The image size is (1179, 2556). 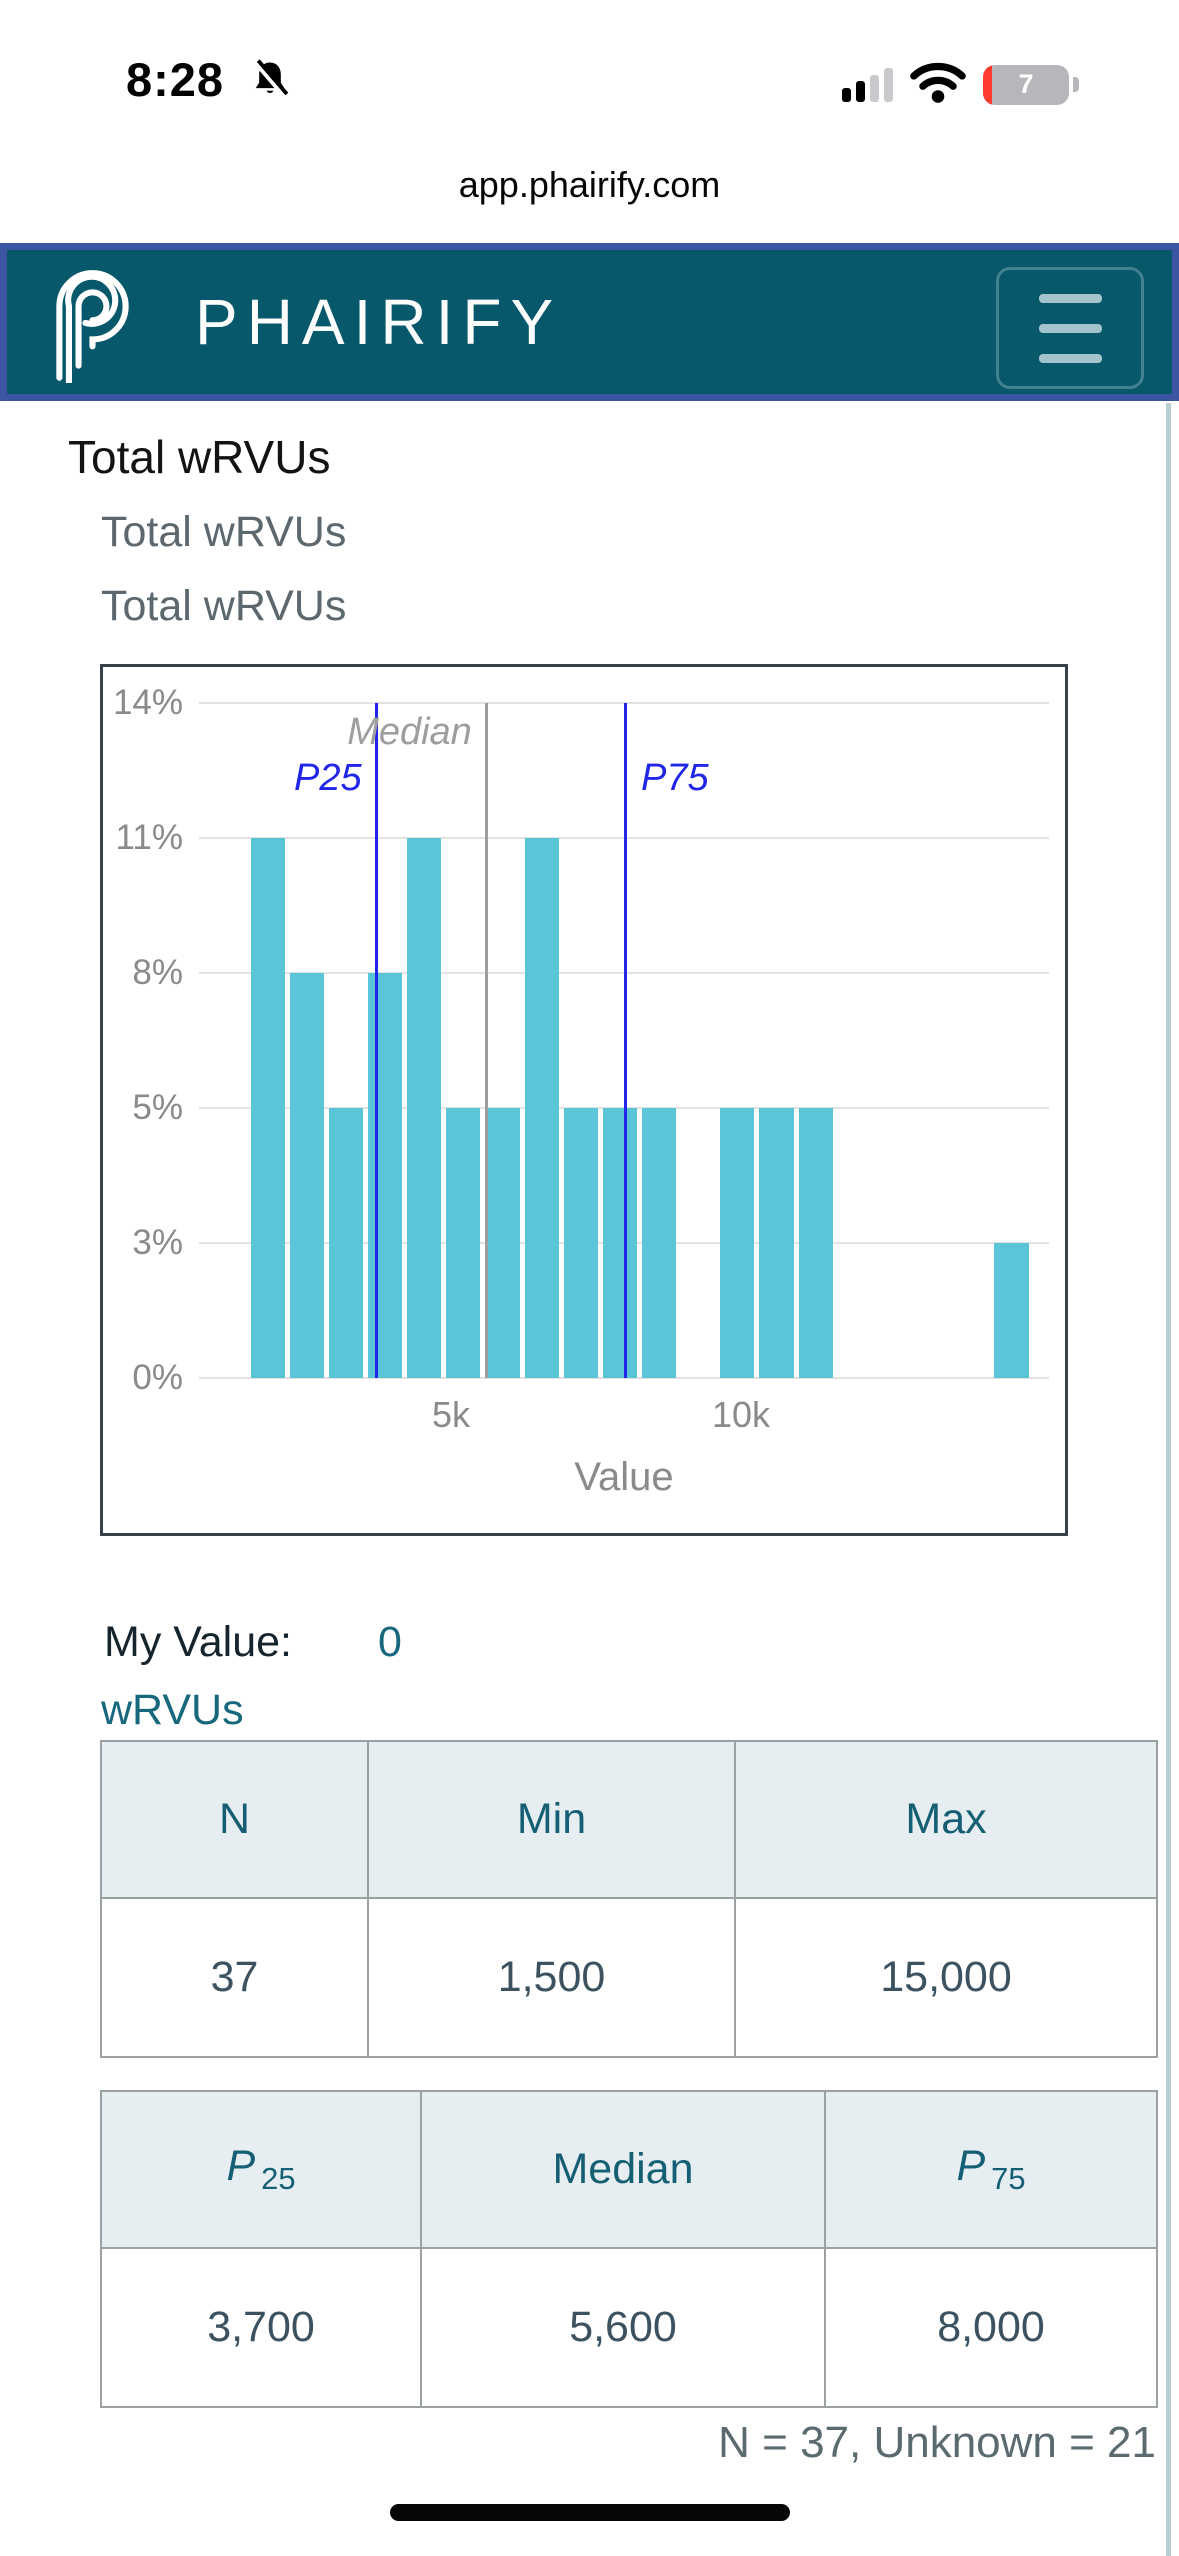 What do you see at coordinates (741, 1414) in the screenshot?
I see `x-axis-tick-label: 10k` at bounding box center [741, 1414].